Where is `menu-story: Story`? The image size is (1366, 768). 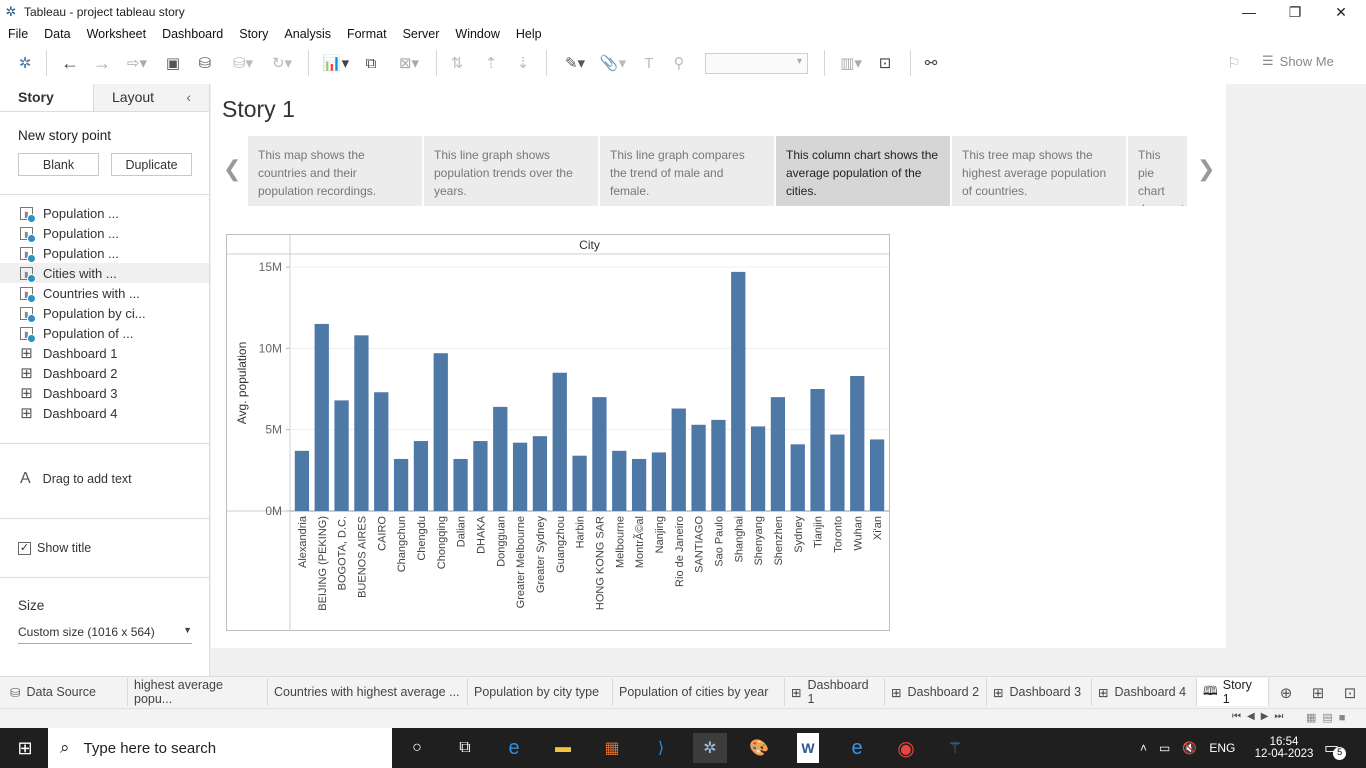 menu-story: Story is located at coordinates (254, 34).